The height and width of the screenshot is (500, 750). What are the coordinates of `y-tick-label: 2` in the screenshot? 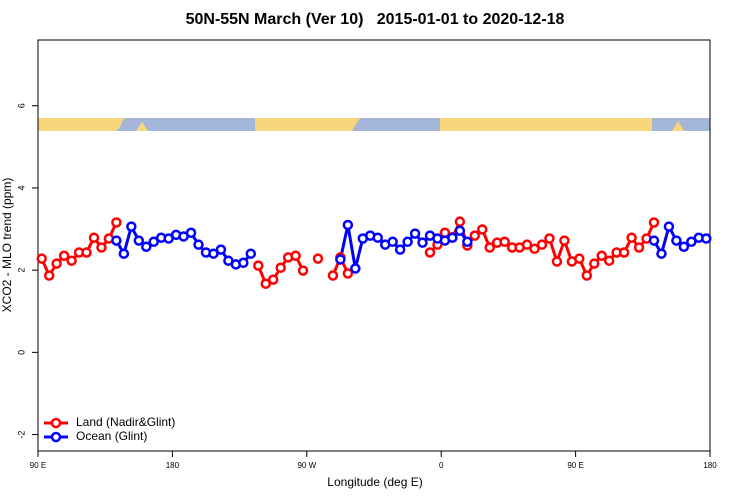 It's located at (21, 270).